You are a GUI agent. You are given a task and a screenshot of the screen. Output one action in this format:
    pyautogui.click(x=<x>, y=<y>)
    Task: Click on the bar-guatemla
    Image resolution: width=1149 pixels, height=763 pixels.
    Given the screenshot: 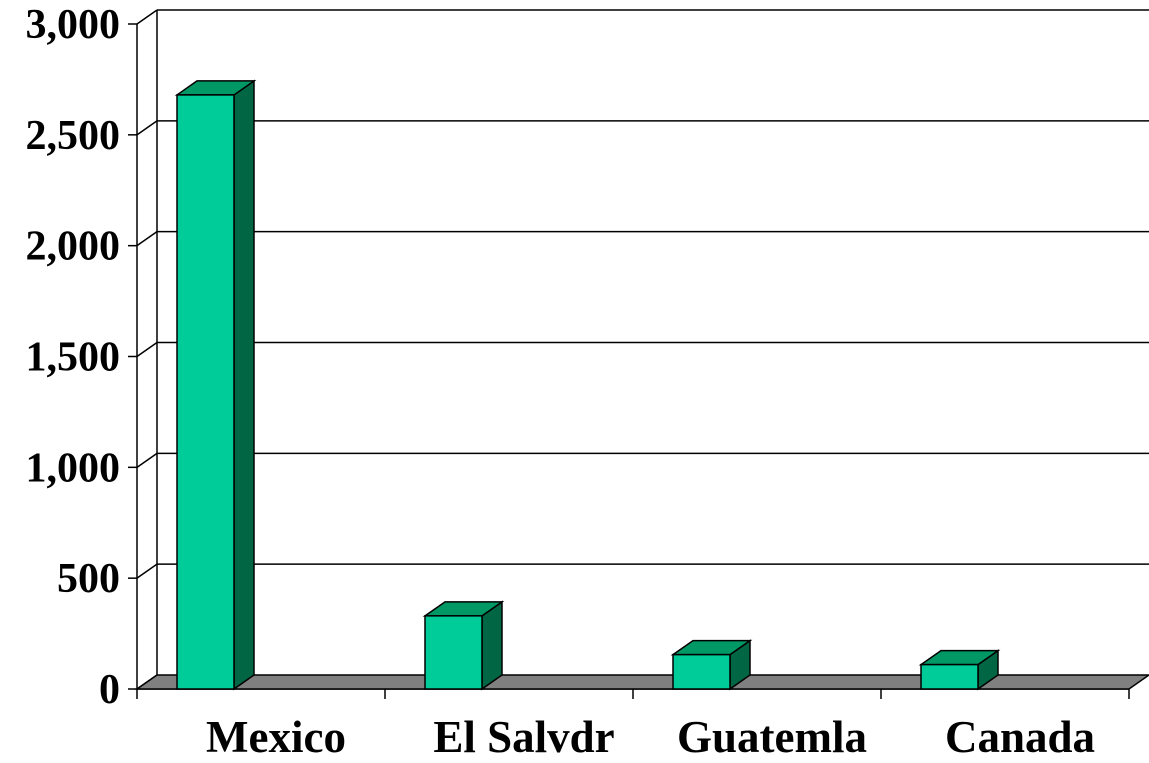 What is the action you would take?
    pyautogui.click(x=711, y=665)
    